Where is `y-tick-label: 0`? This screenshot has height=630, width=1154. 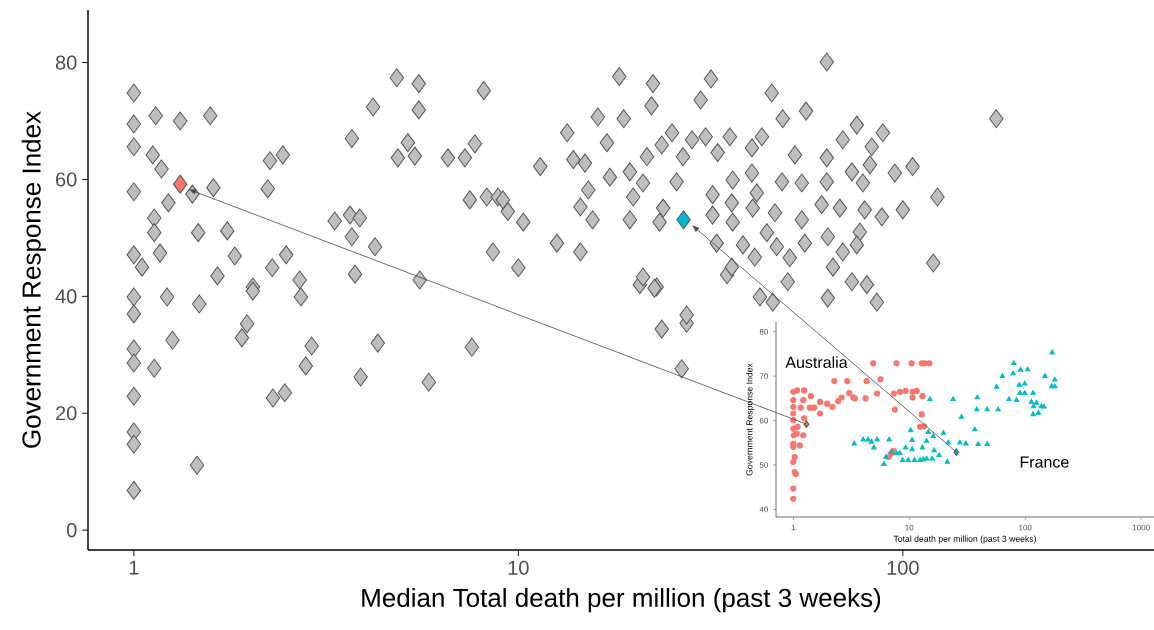 y-tick-label: 0 is located at coordinates (71, 530).